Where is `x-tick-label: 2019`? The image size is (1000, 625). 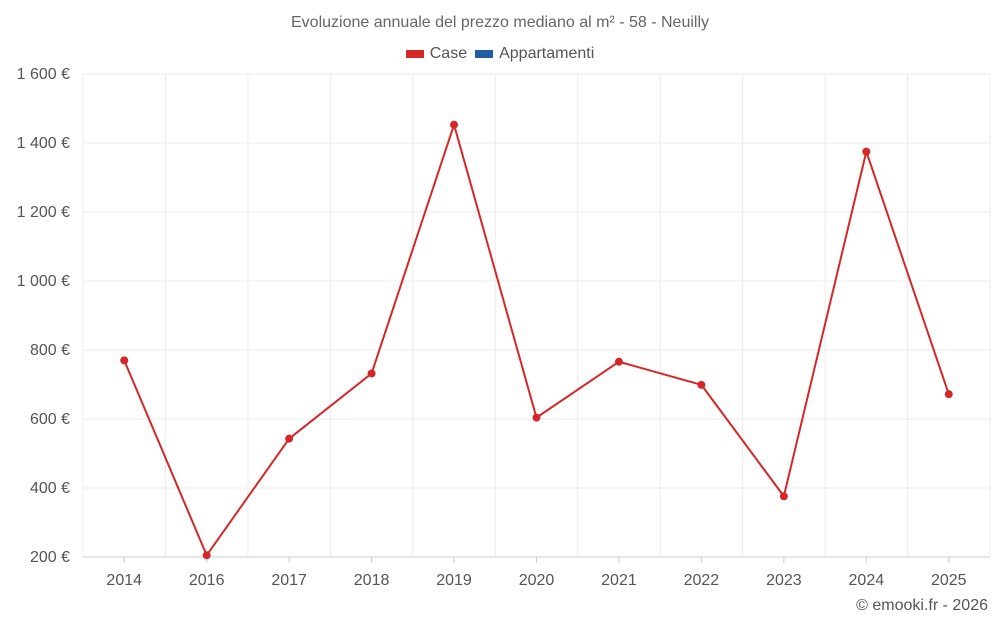
x-tick-label: 2019 is located at coordinates (454, 580).